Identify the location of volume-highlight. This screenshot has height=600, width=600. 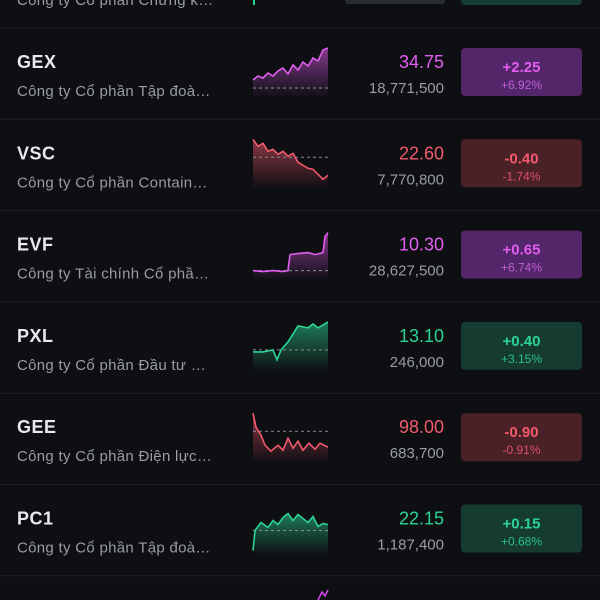
(395, 2).